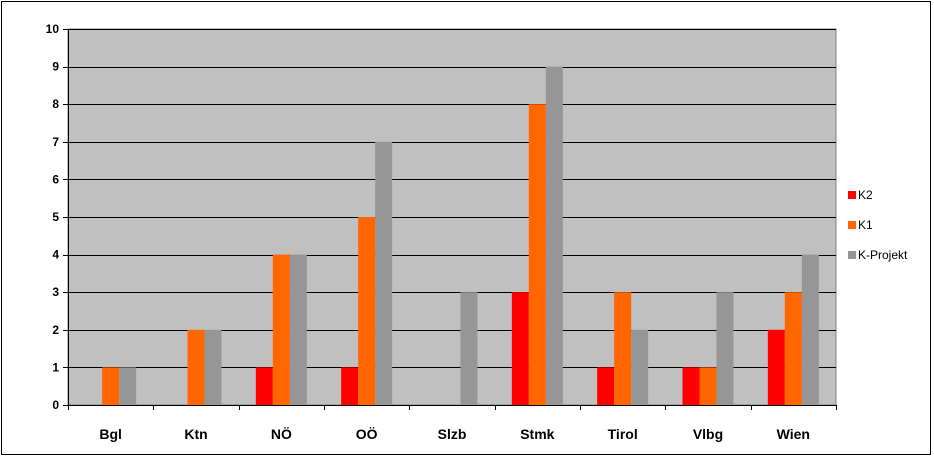  What do you see at coordinates (691, 386) in the screenshot?
I see `bar-k2-vlbg` at bounding box center [691, 386].